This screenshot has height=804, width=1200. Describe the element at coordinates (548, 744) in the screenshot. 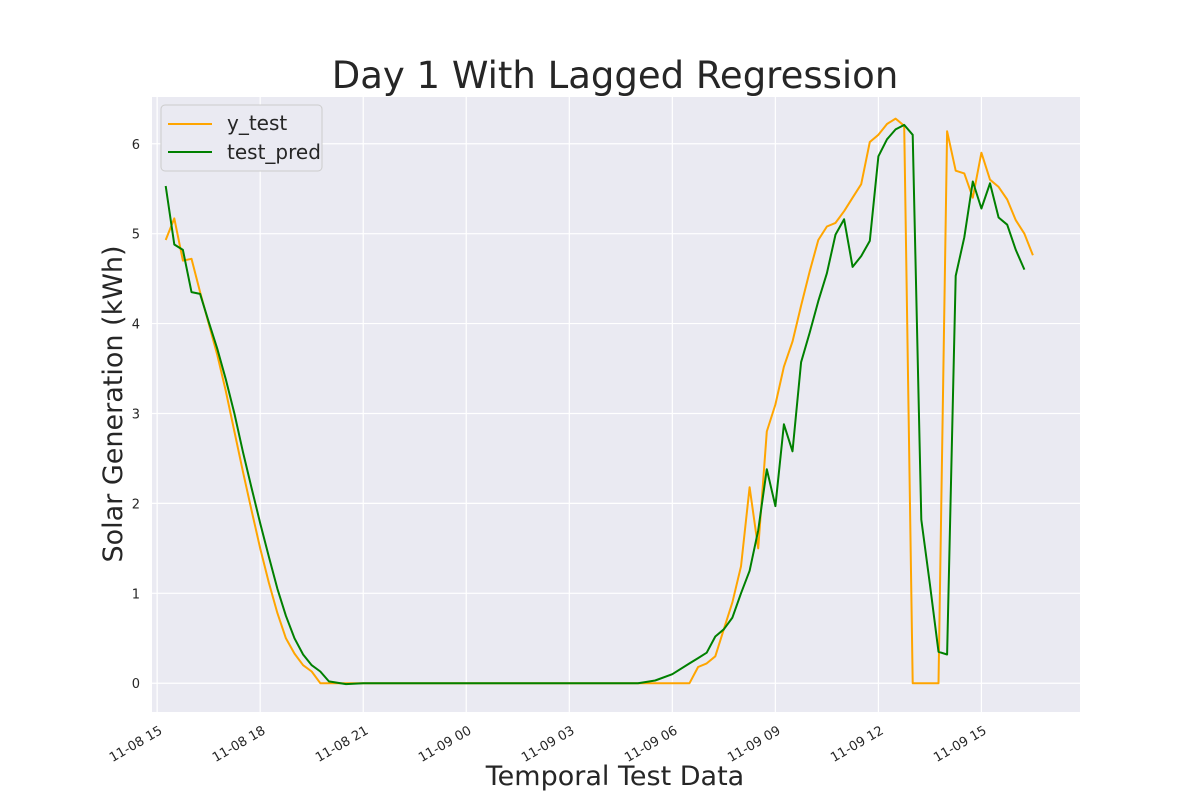

I see `x-tick-label: 11-09 03` at that location.